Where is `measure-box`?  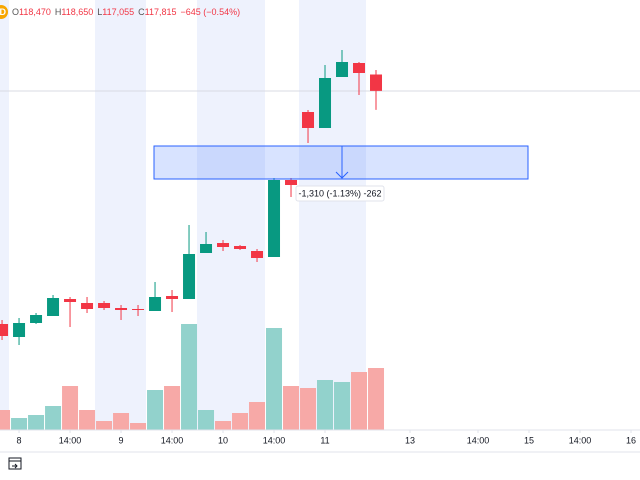
measure-box is located at coordinates (341, 162).